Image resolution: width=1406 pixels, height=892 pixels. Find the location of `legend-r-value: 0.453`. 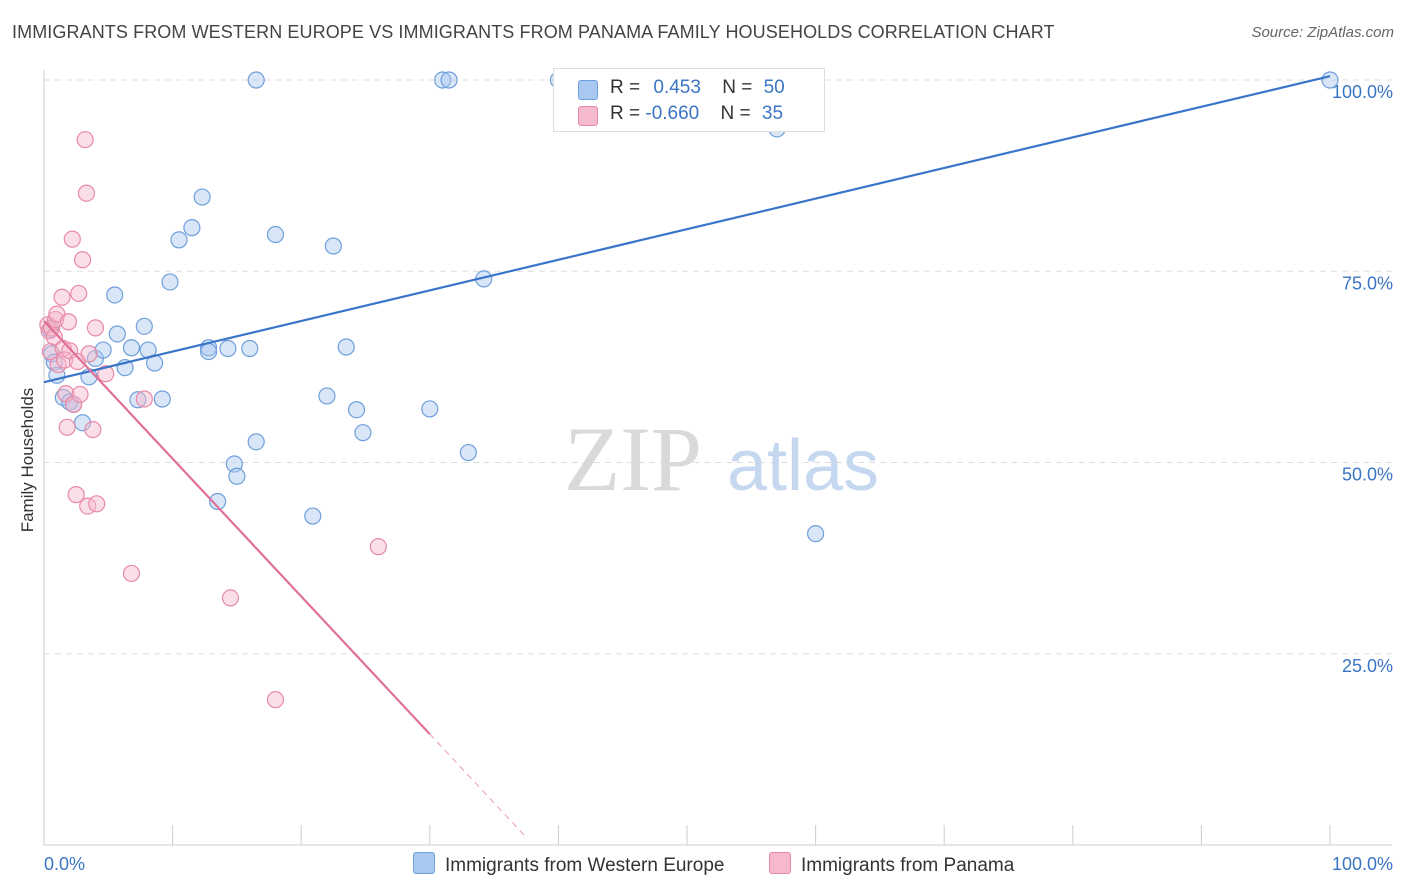

legend-r-value: 0.453 is located at coordinates (677, 87).